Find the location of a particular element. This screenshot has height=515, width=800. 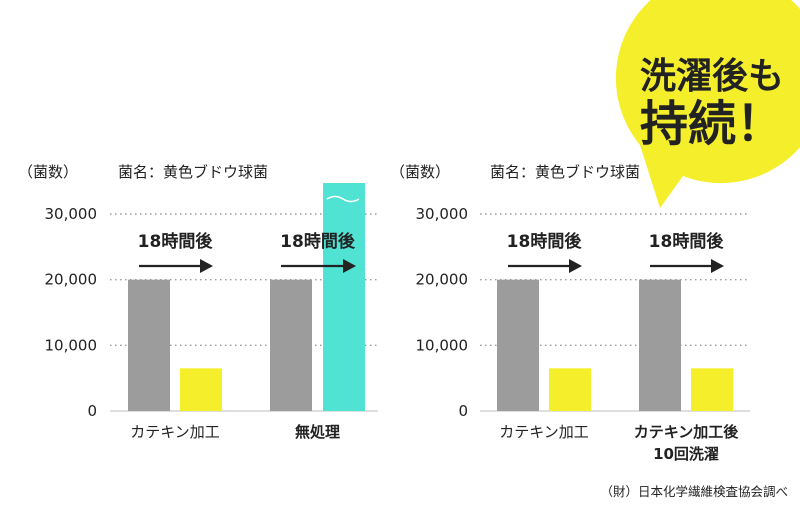

chart2-unit-label: （菌数） is located at coordinates (420, 172).